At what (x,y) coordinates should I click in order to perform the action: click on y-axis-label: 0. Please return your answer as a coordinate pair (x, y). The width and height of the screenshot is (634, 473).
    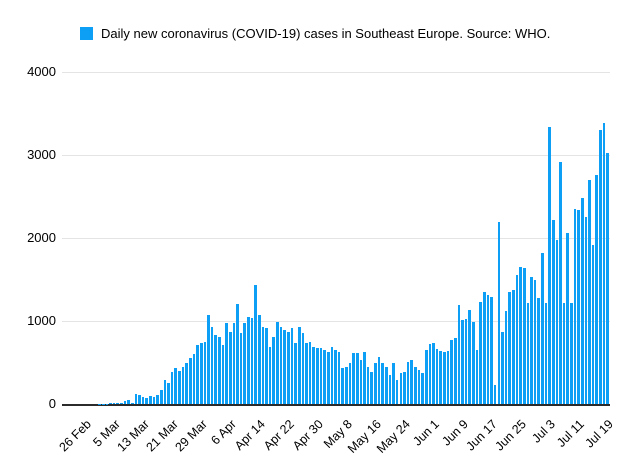
    Looking at the image, I should click on (52, 403).